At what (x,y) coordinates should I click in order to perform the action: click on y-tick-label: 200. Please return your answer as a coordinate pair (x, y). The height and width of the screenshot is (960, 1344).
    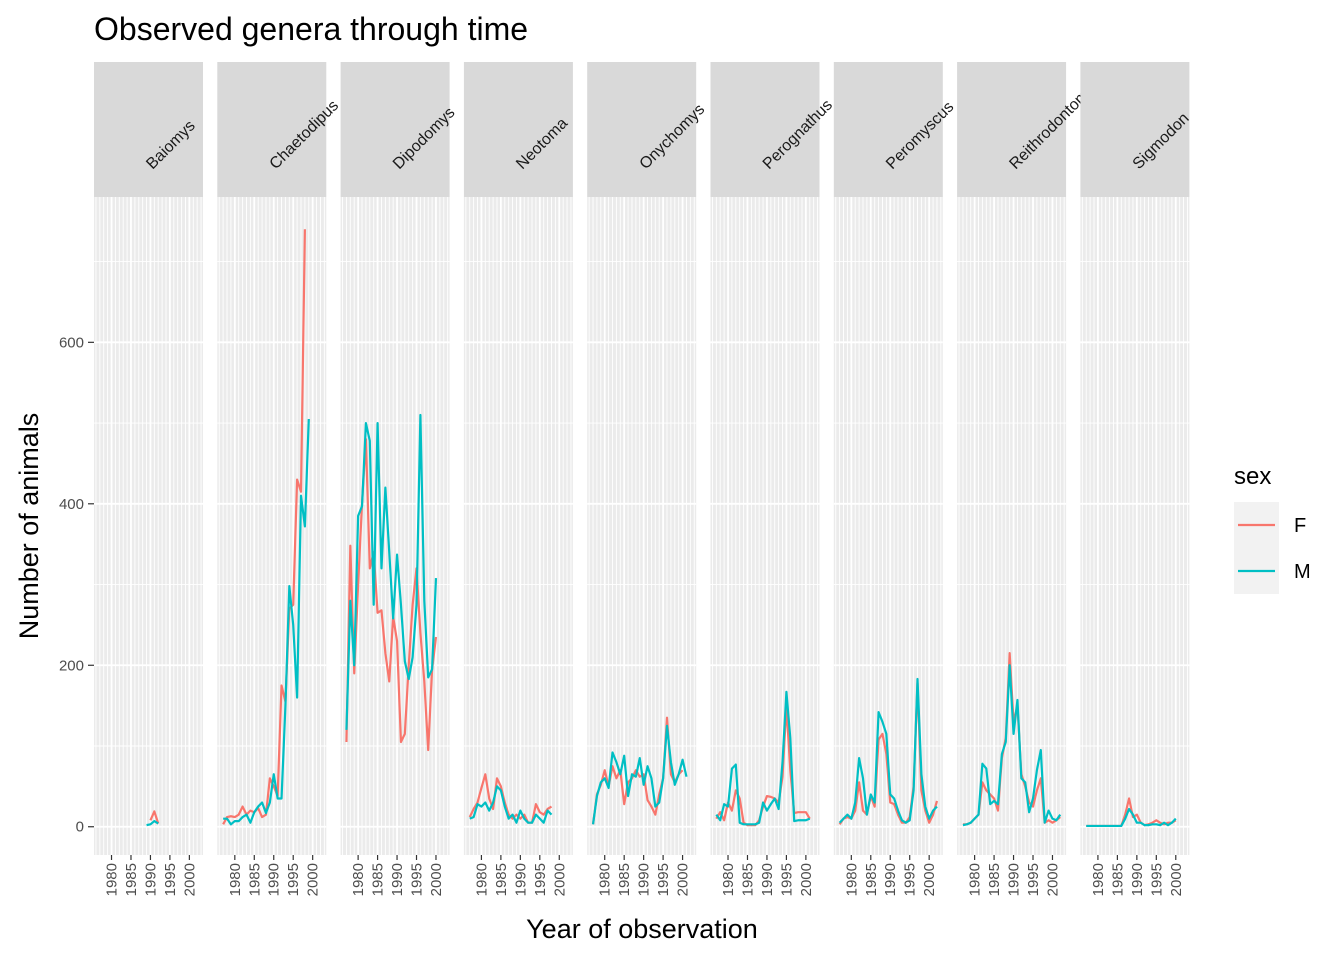
    Looking at the image, I should click on (71, 665).